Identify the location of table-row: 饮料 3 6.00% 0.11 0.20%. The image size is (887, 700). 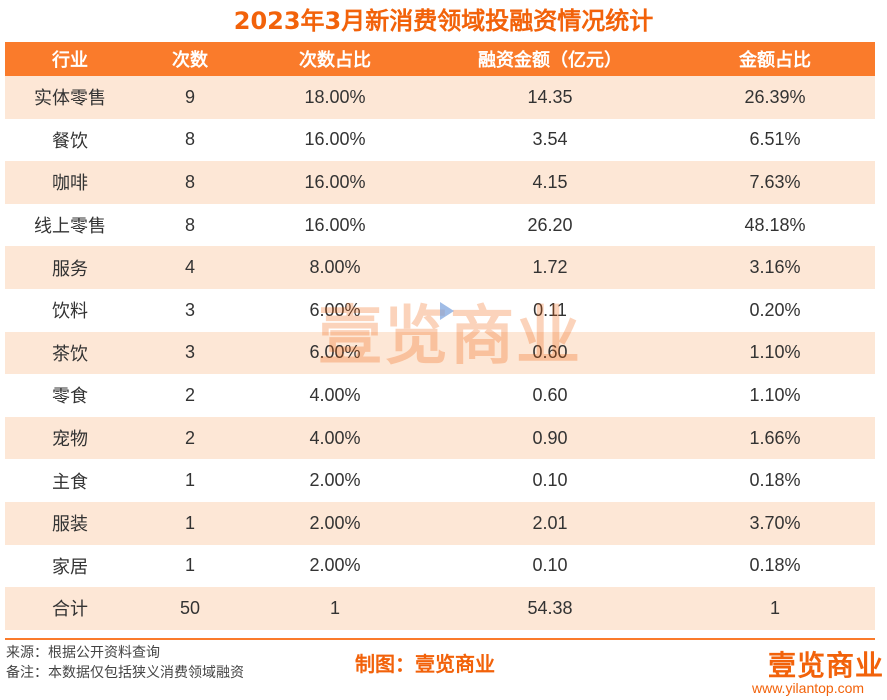
(440, 310).